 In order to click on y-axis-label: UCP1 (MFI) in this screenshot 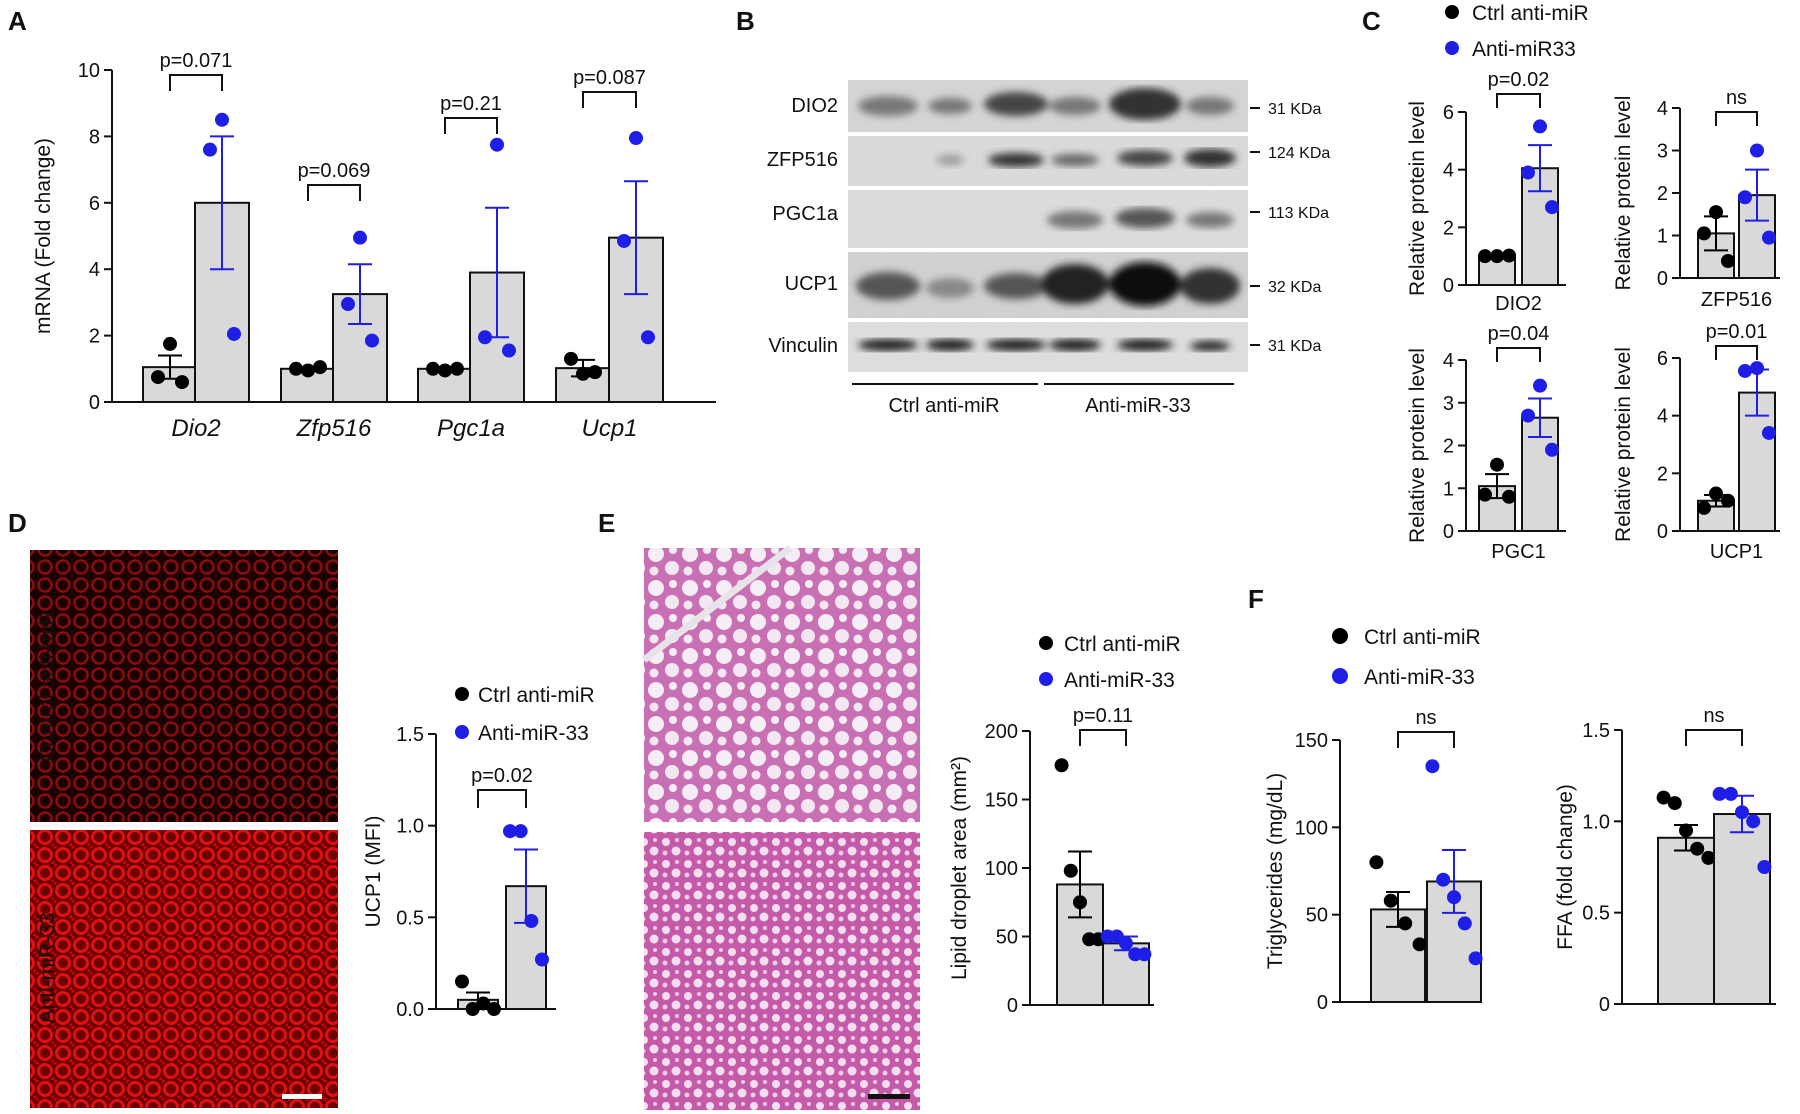, I will do `click(373, 872)`.